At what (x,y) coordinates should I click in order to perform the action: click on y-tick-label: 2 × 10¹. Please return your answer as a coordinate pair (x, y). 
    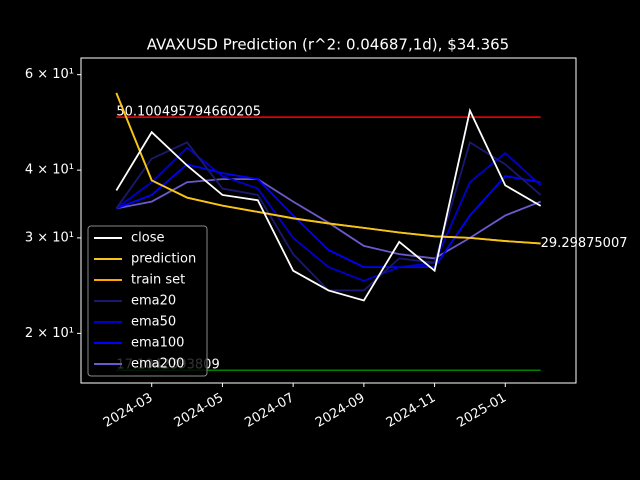
    Looking at the image, I should click on (49, 333).